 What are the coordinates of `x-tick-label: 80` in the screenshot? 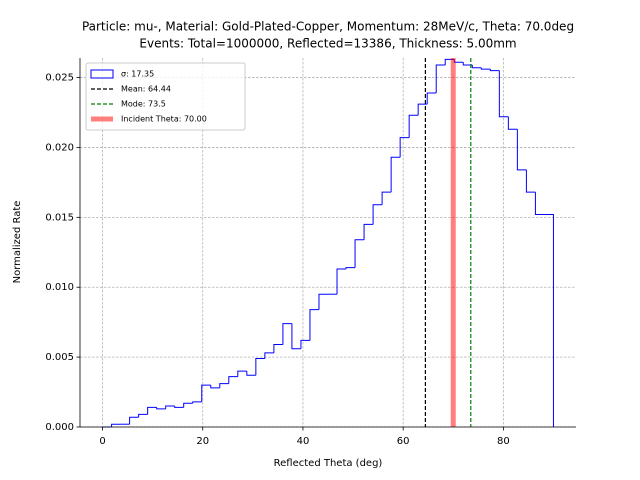 It's located at (503, 441).